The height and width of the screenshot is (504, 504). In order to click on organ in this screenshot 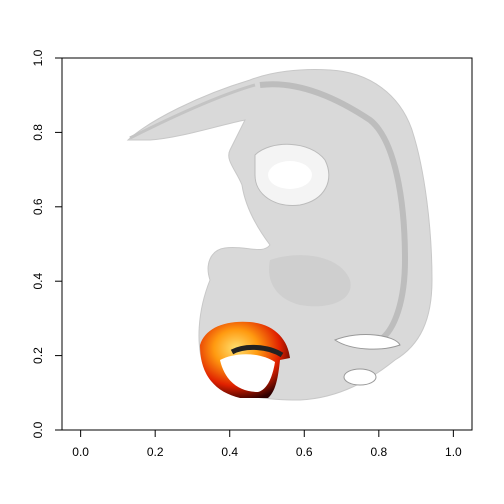, I will do `click(310, 281)`.